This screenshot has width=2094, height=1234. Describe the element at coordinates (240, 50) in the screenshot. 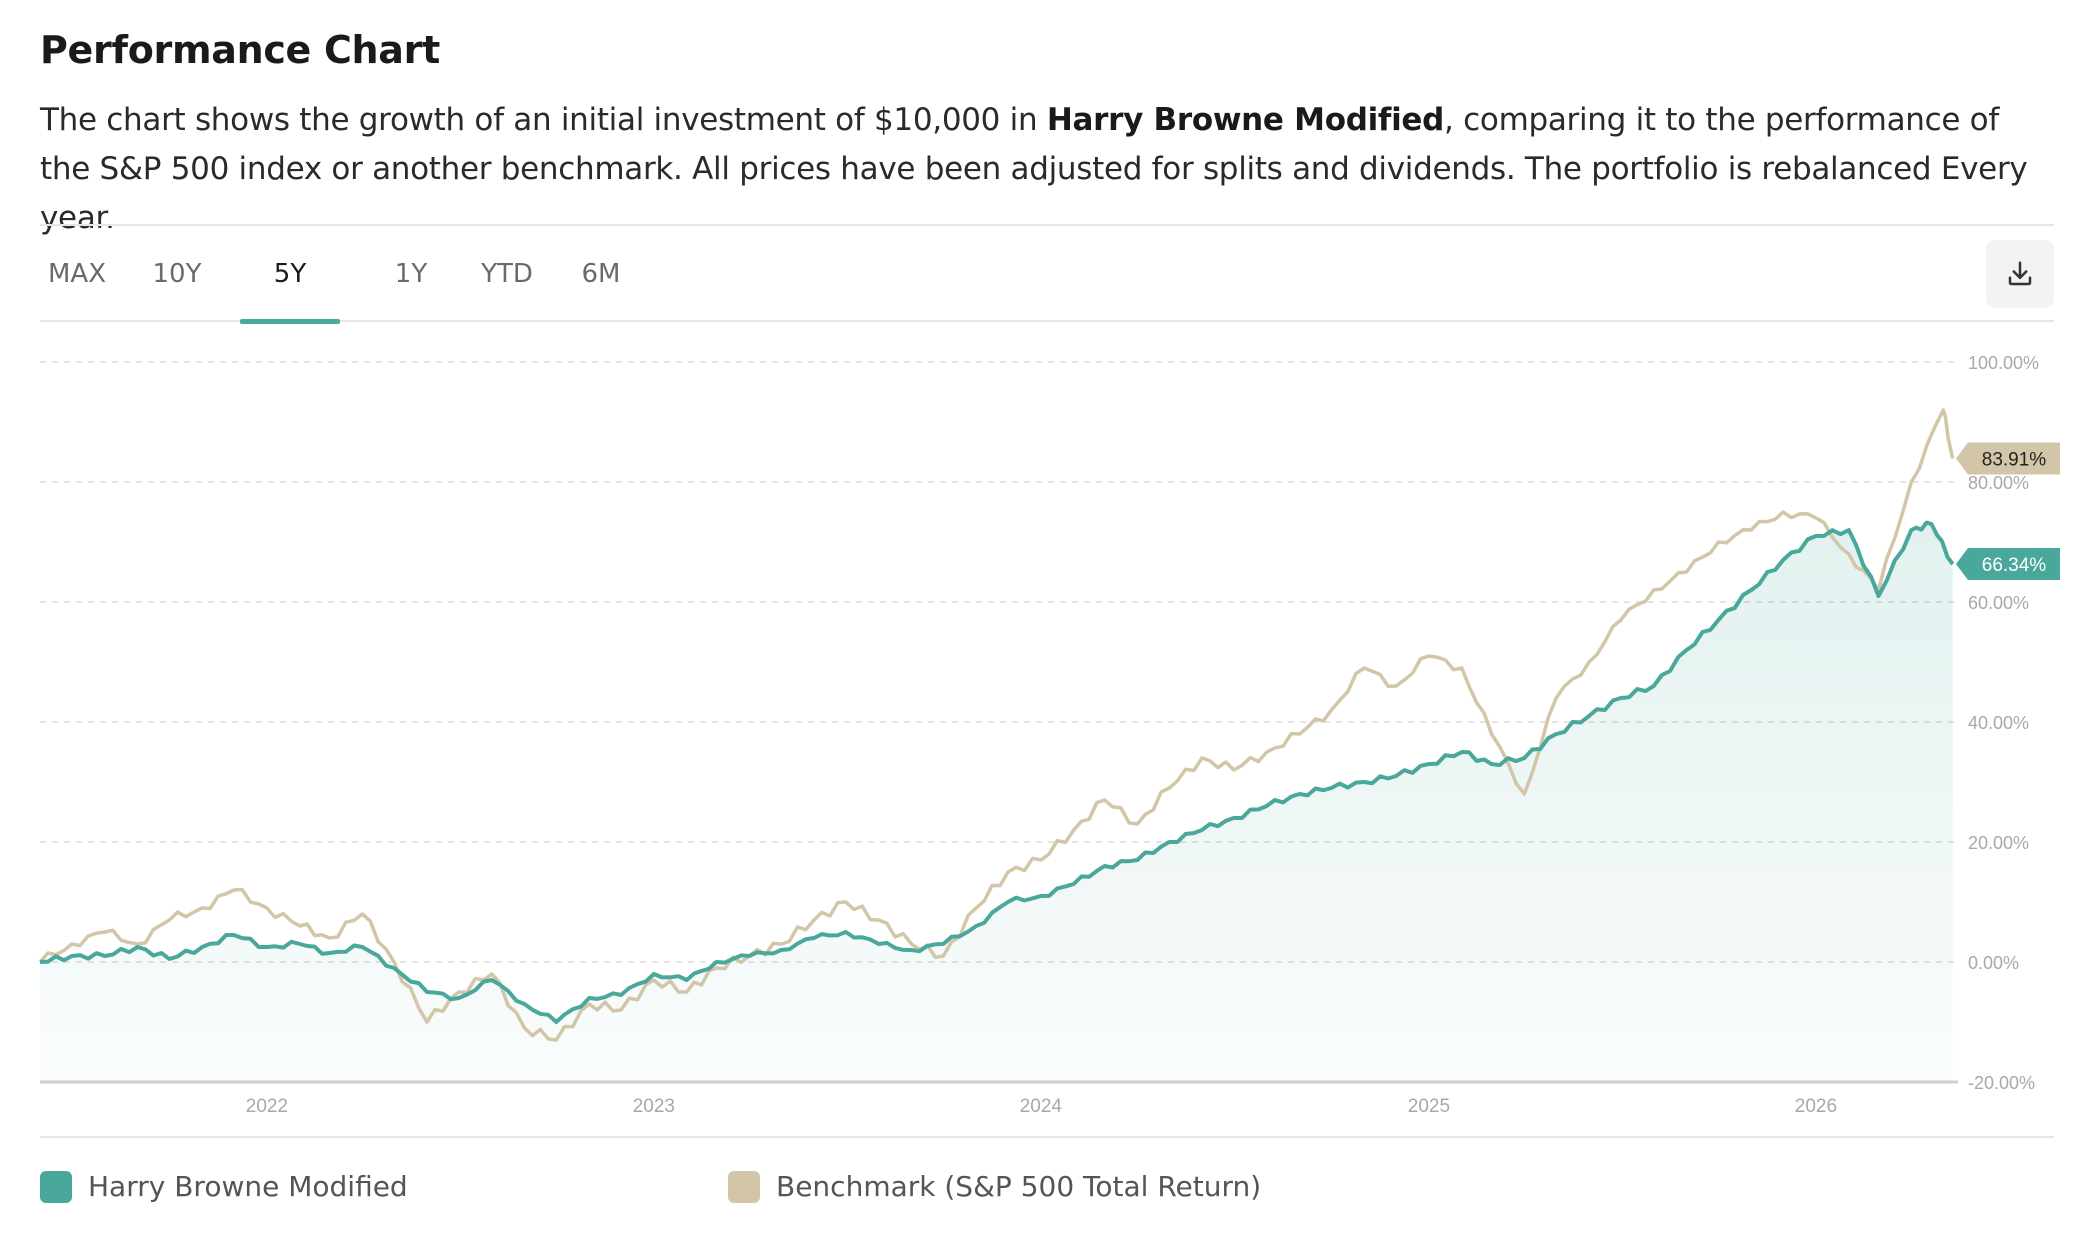

I see `page-title: Performance Chart` at that location.